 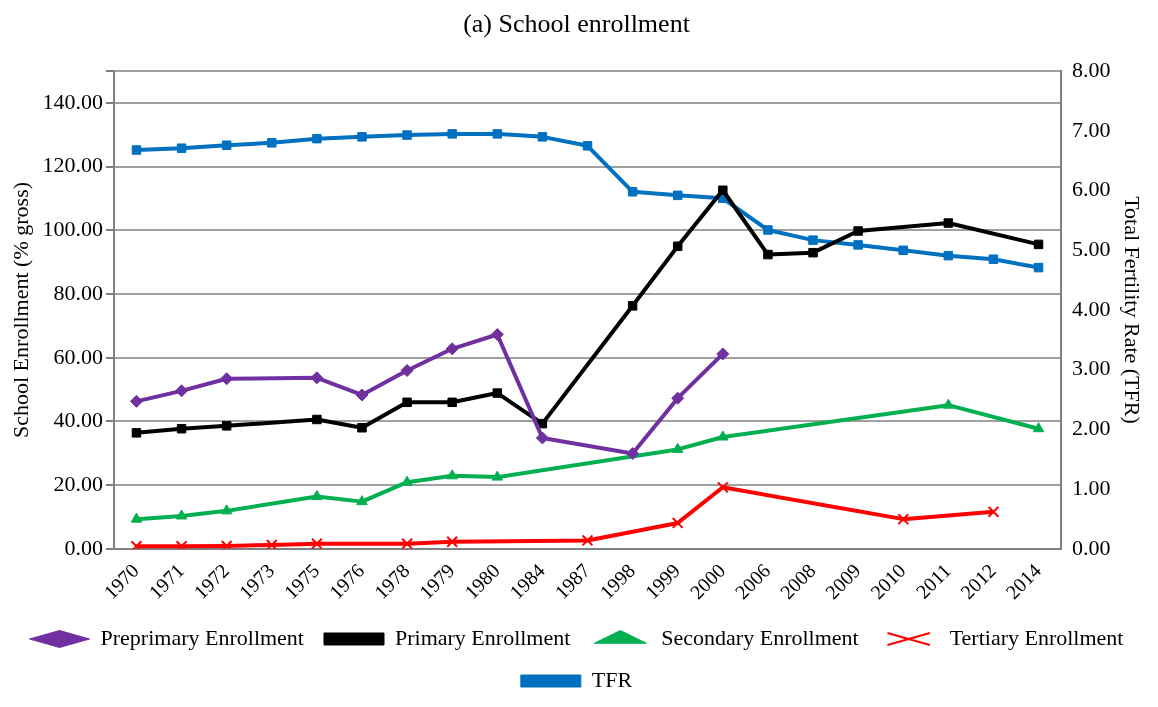 I want to click on x-tick-label: 1970, so click(x=121, y=581).